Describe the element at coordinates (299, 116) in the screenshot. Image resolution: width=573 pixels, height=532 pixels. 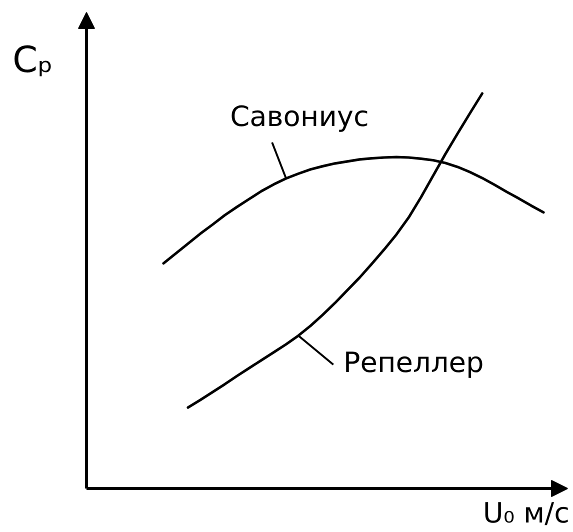
I see `series-label: Савониус` at that location.